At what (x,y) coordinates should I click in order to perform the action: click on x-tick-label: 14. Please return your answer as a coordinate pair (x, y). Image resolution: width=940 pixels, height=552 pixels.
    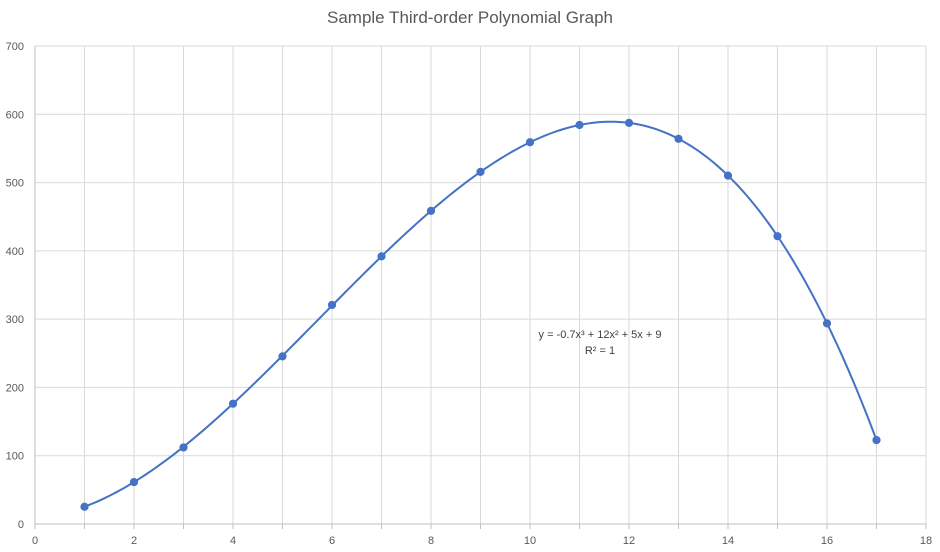
    Looking at the image, I should click on (728, 541).